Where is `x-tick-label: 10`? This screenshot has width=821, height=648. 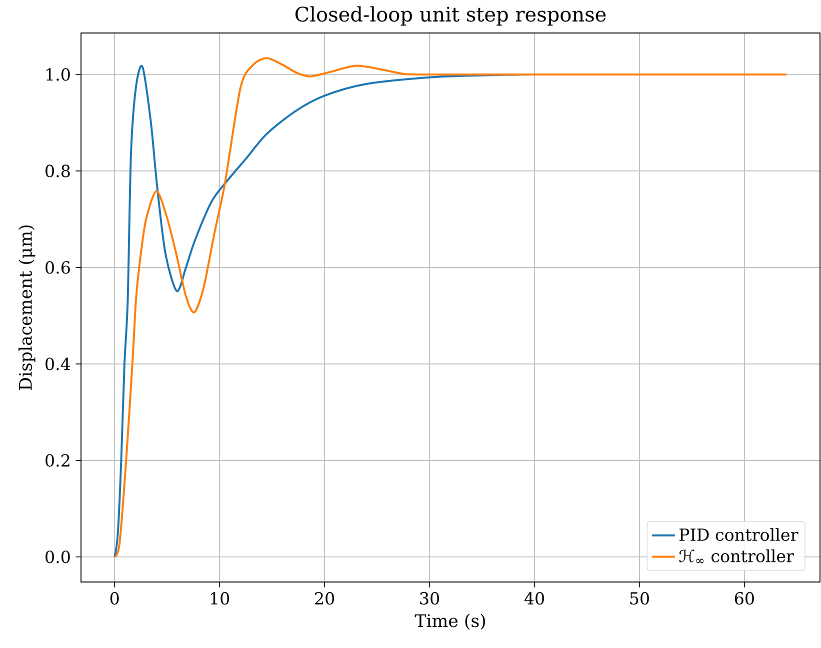 x-tick-label: 10 is located at coordinates (220, 598).